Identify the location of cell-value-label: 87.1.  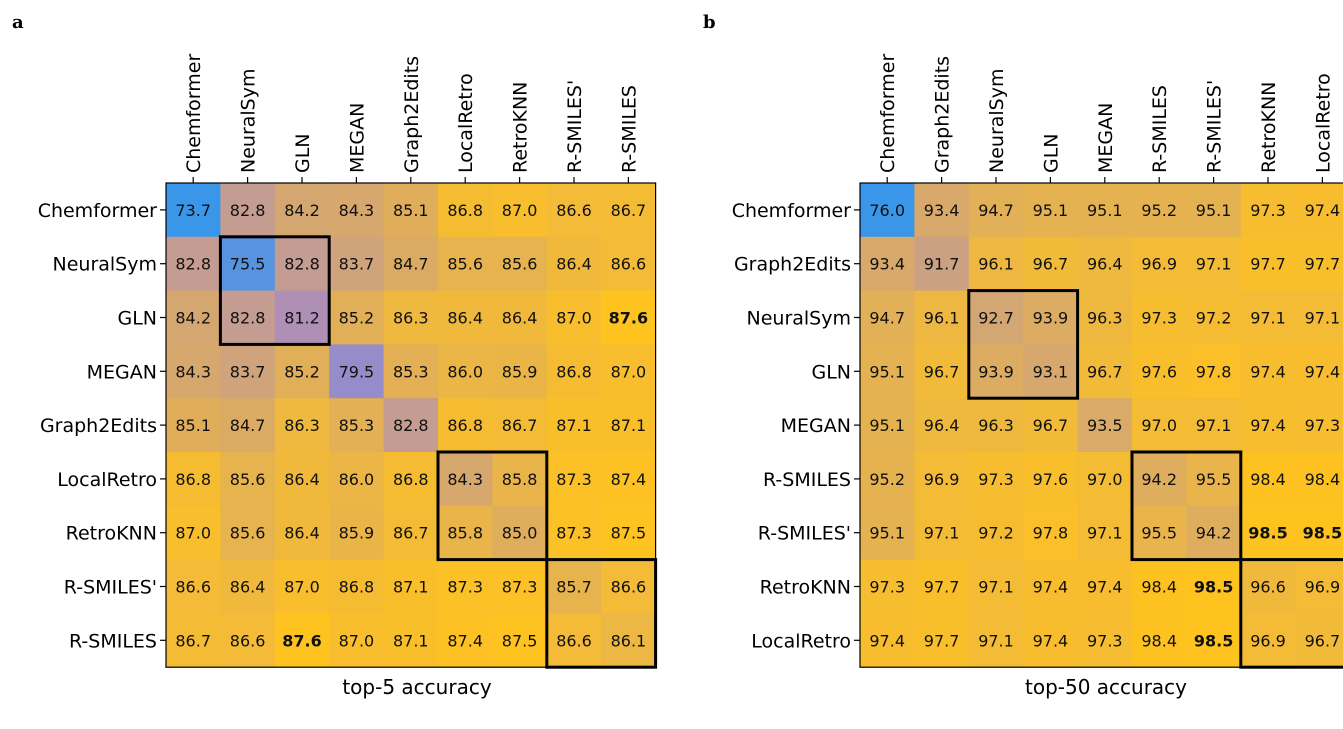
(411, 587).